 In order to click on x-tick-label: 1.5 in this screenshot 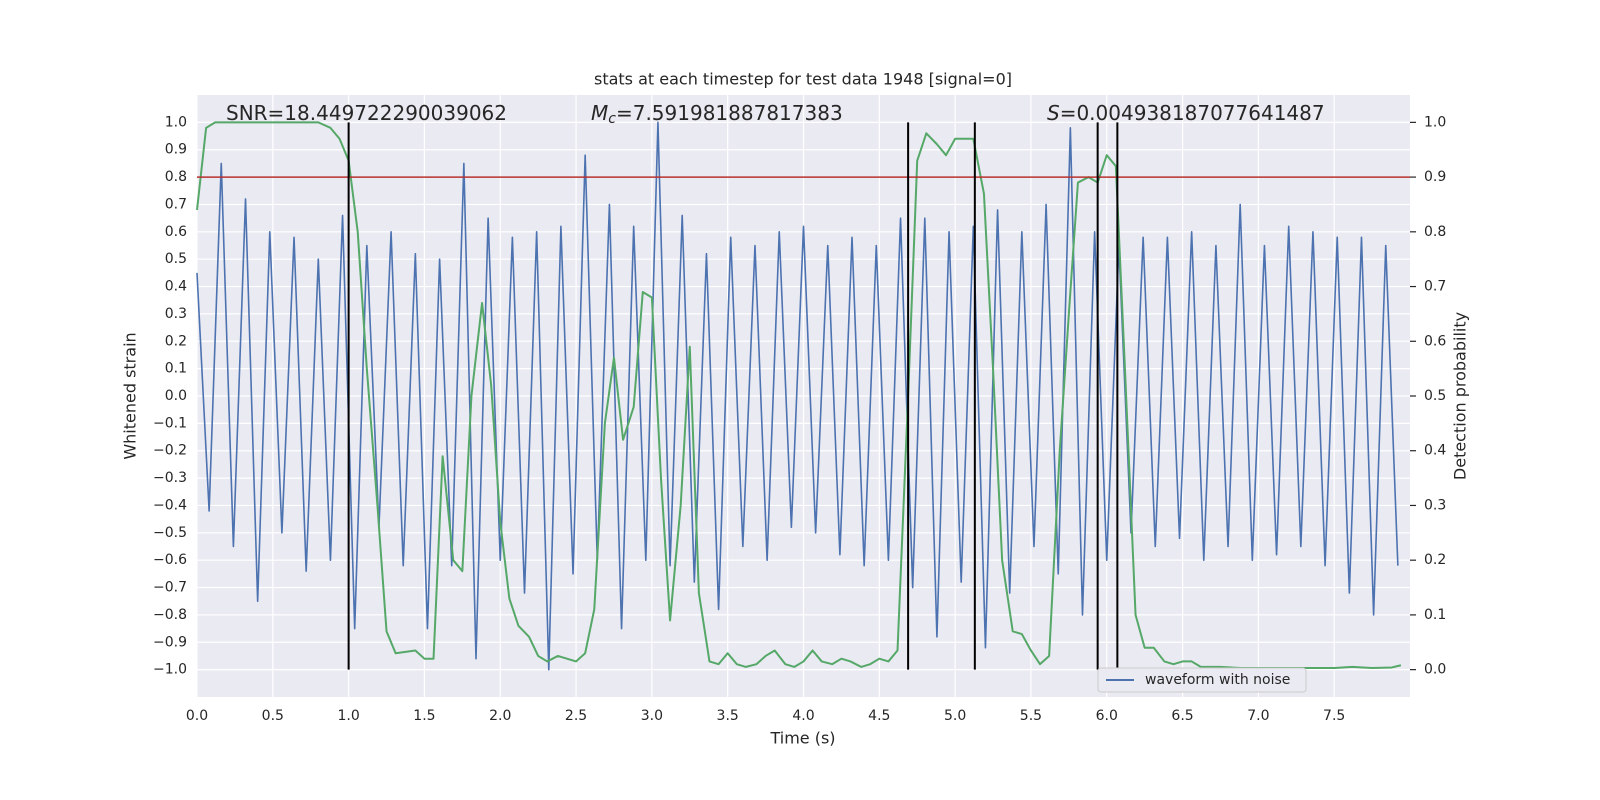, I will do `click(424, 716)`.